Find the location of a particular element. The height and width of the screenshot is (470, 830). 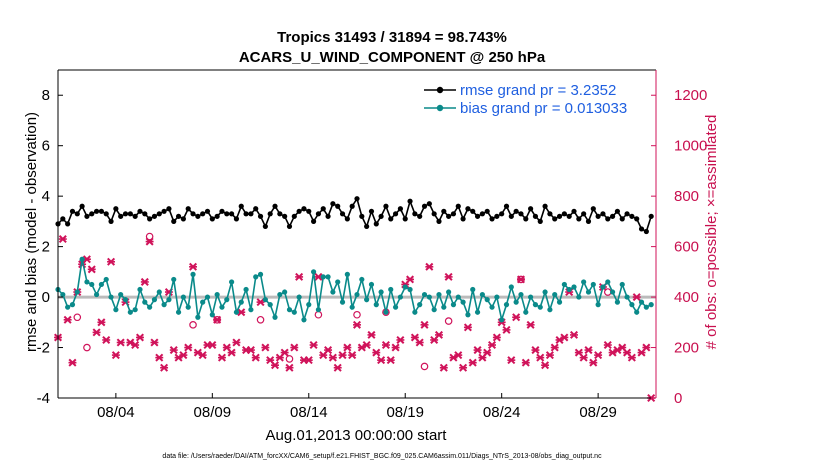

y-tick-label-right-1: 200 is located at coordinates (686, 348).